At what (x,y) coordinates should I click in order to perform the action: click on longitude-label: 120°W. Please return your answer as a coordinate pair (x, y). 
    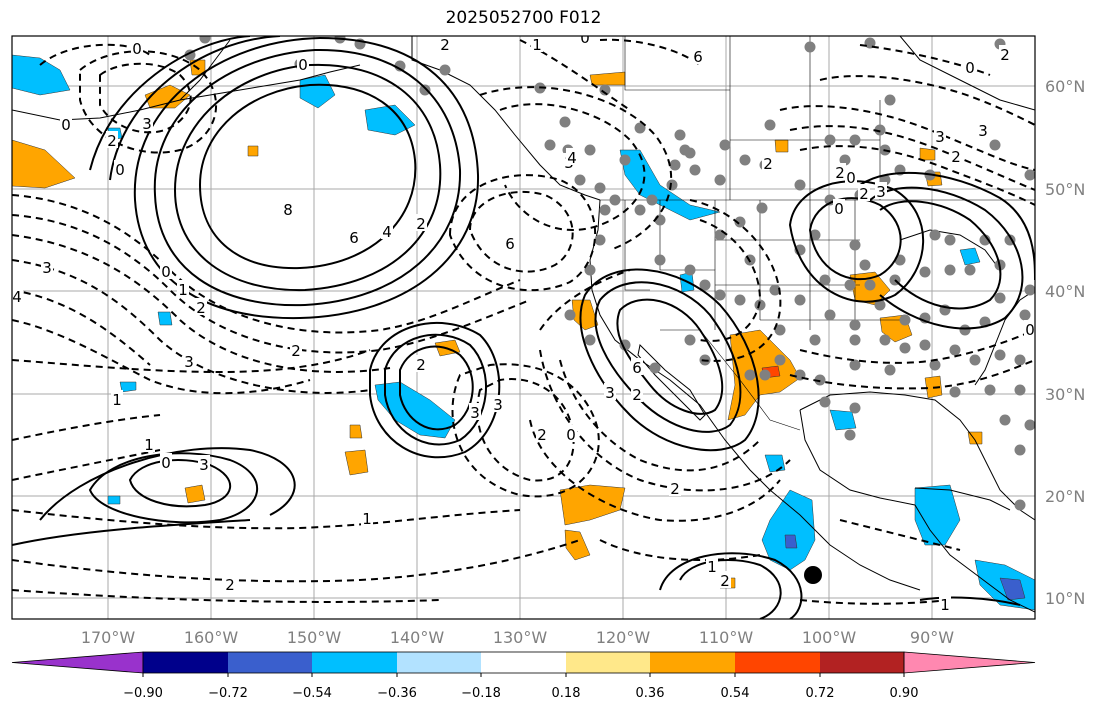
    Looking at the image, I should click on (623, 637).